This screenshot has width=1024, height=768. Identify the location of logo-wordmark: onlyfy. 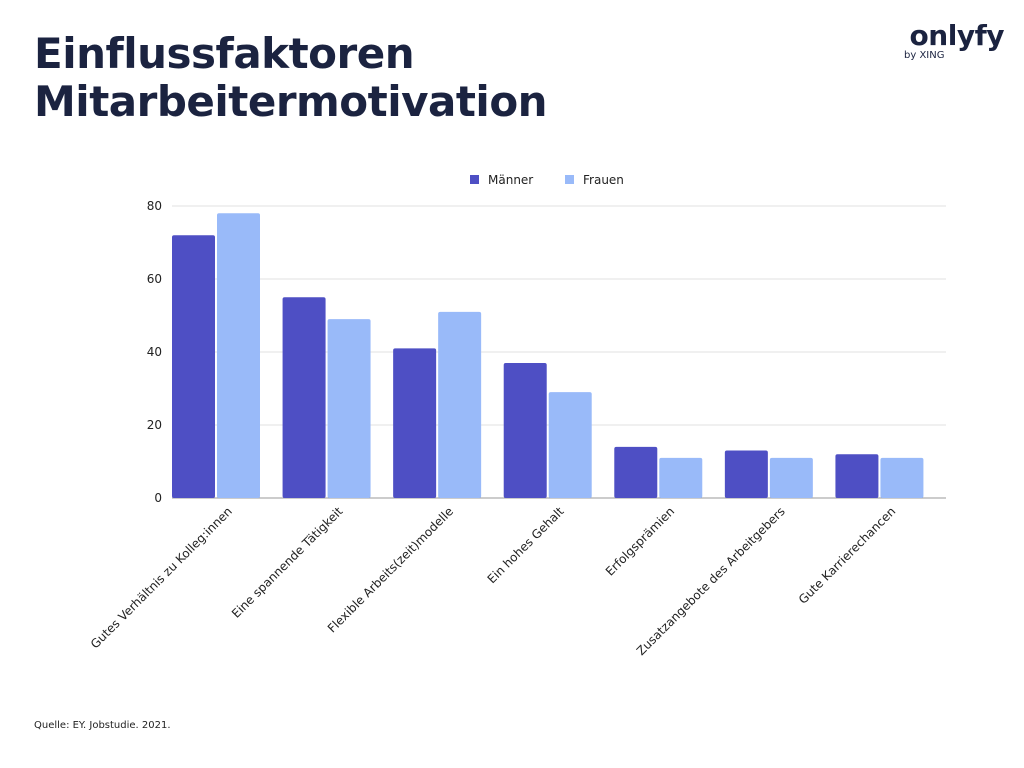
(957, 35).